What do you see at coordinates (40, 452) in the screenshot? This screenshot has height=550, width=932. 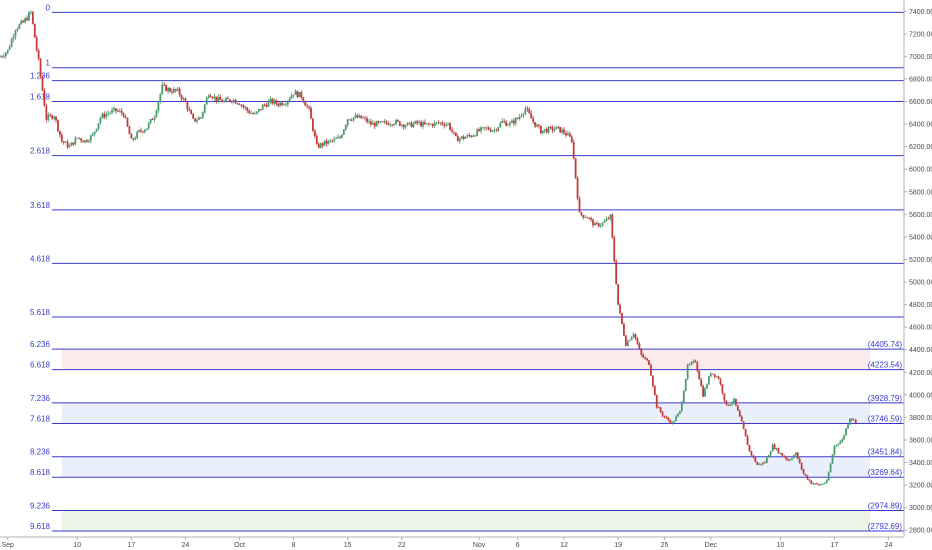 I see `fib-ratio-label: 8.236` at bounding box center [40, 452].